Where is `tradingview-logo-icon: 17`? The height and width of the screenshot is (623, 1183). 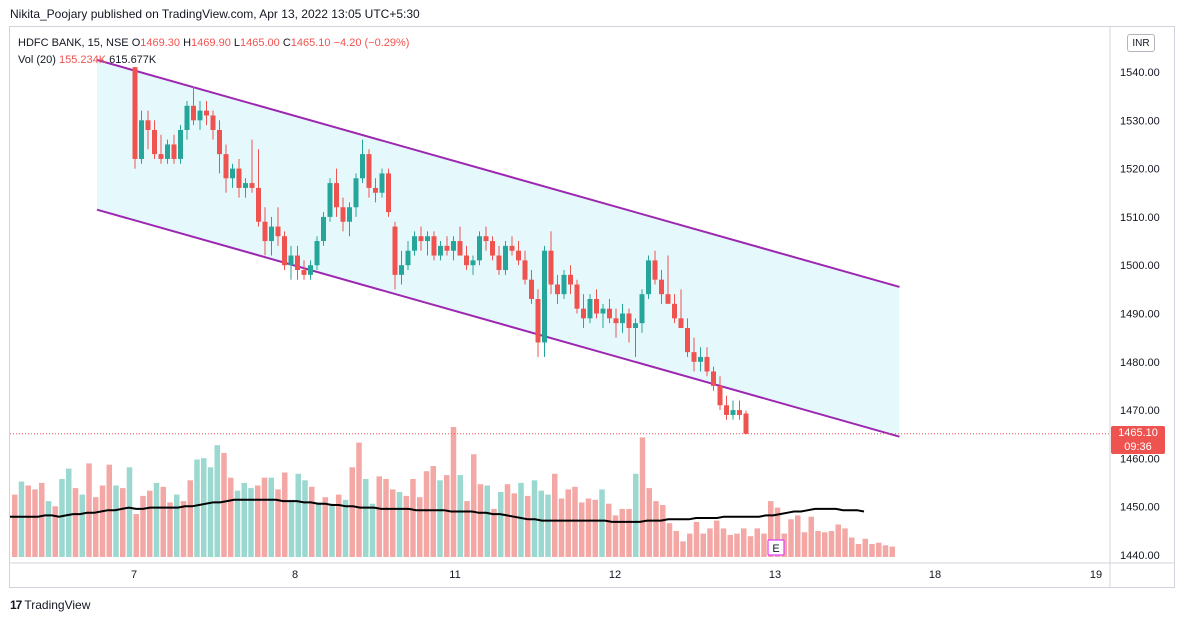 tradingview-logo-icon: 17 is located at coordinates (16, 605).